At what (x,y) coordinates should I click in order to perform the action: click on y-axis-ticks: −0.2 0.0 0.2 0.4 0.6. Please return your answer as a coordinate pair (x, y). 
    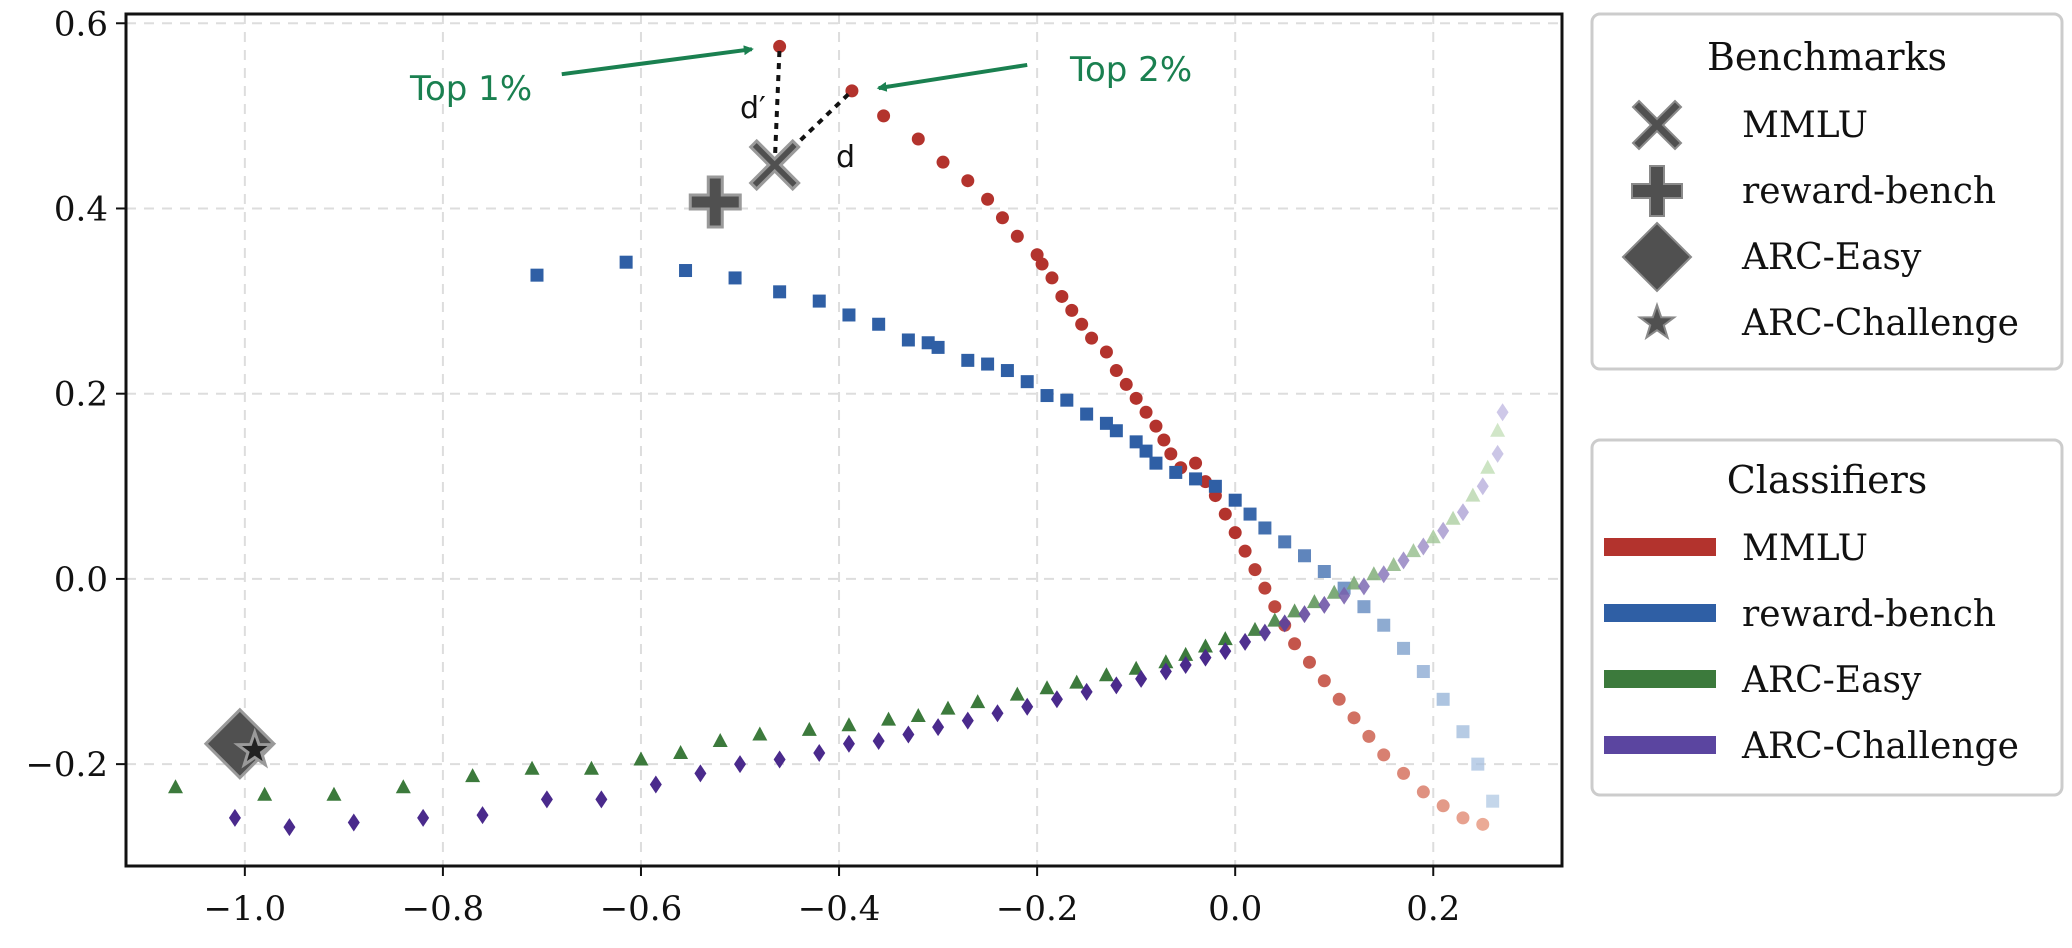
    Looking at the image, I should click on (75, 394).